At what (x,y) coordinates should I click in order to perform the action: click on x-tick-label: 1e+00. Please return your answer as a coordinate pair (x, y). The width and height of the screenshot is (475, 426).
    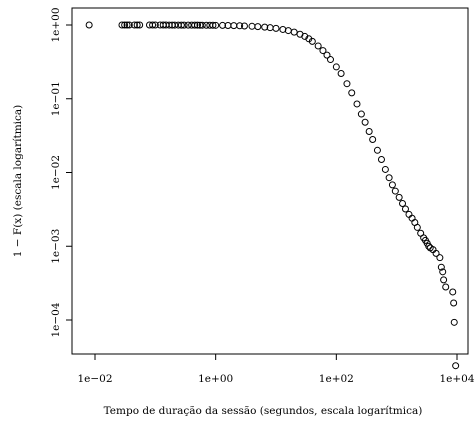
    Looking at the image, I should click on (215, 379).